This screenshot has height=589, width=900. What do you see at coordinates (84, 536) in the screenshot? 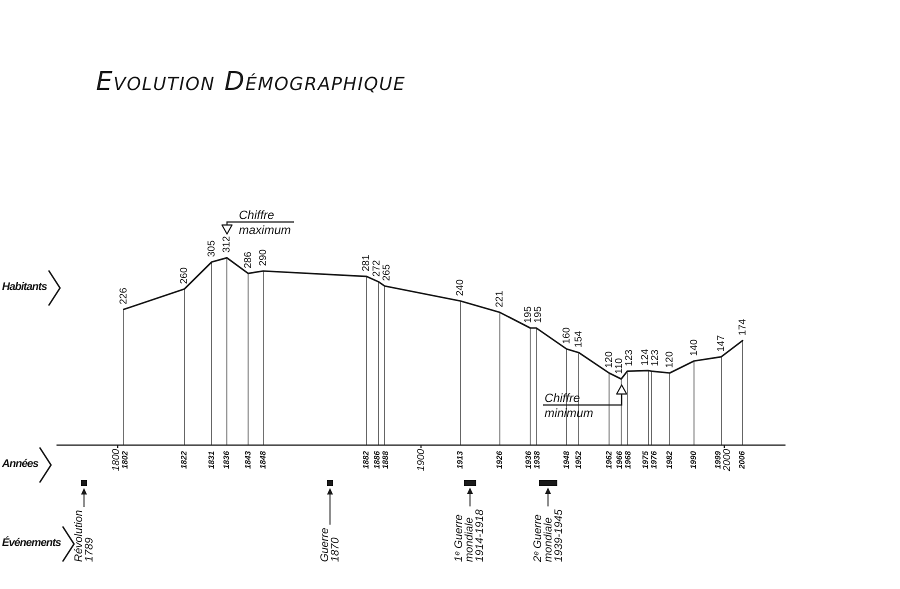
I see `ref-line-label: Révolution 1789` at bounding box center [84, 536].